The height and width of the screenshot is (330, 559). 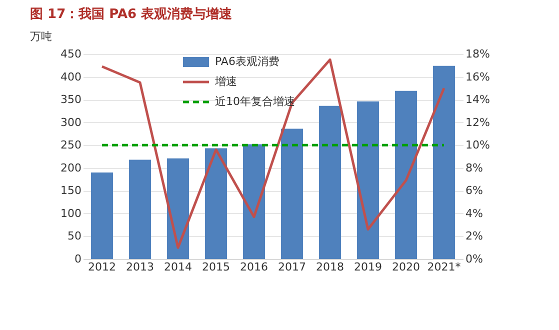 What do you see at coordinates (368, 267) in the screenshot?
I see `x-tick-label: 2019` at bounding box center [368, 267].